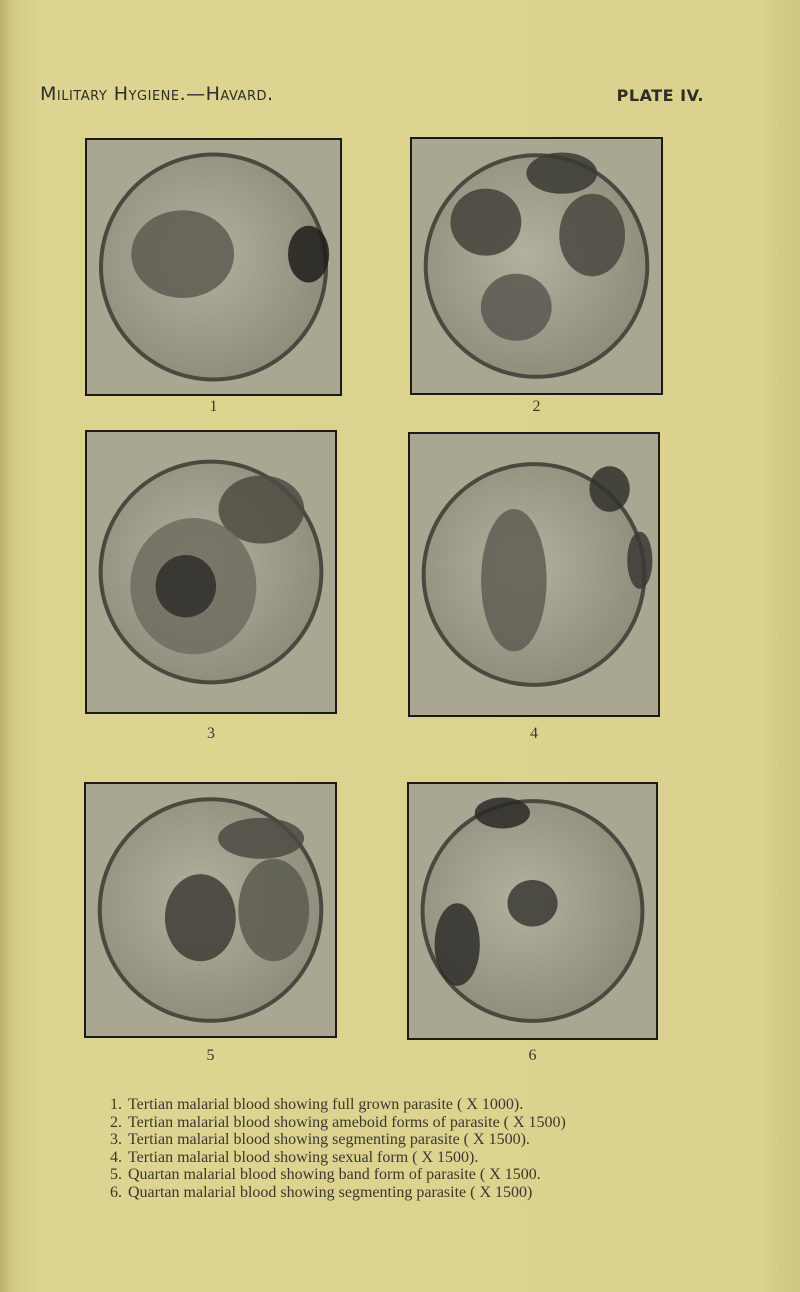  What do you see at coordinates (116, 1122) in the screenshot?
I see `caption-number: 2.` at bounding box center [116, 1122].